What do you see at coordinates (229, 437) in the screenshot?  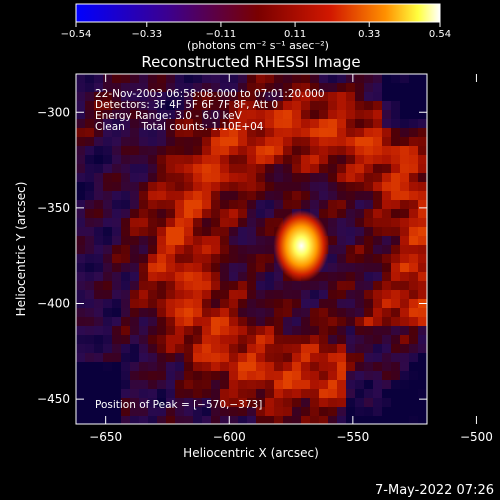 I see `x-tick-label: −600` at bounding box center [229, 437].